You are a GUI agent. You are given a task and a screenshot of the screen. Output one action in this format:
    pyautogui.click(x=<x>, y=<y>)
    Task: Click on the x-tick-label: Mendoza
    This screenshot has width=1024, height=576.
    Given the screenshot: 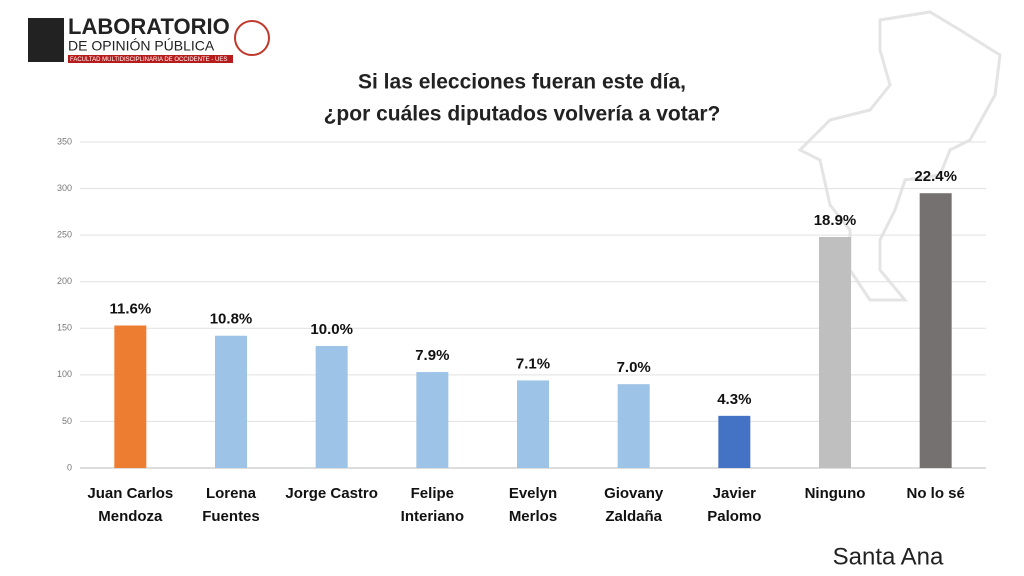 What is the action you would take?
    pyautogui.click(x=130, y=516)
    